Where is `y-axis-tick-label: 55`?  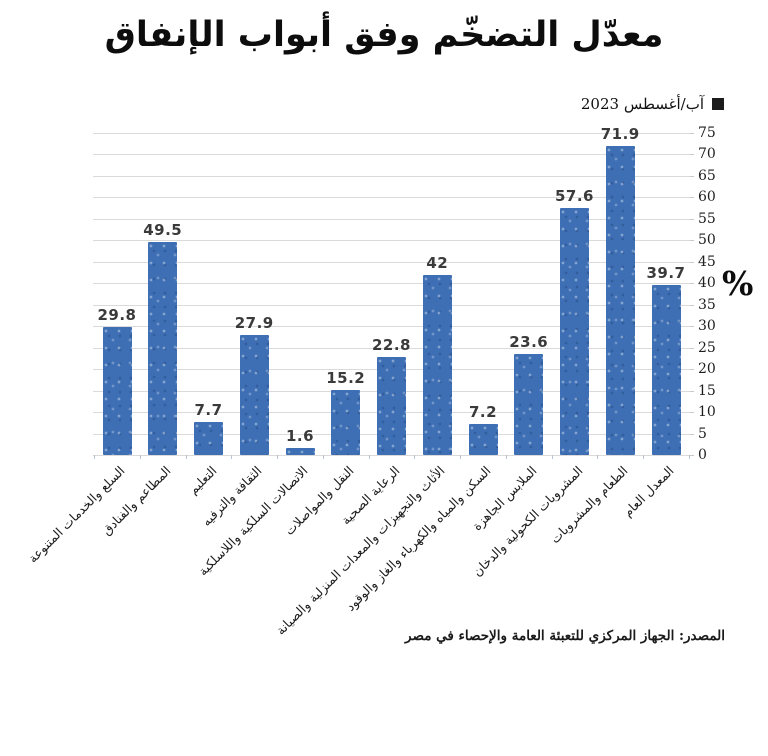
y-axis-tick-label: 55 is located at coordinates (707, 218).